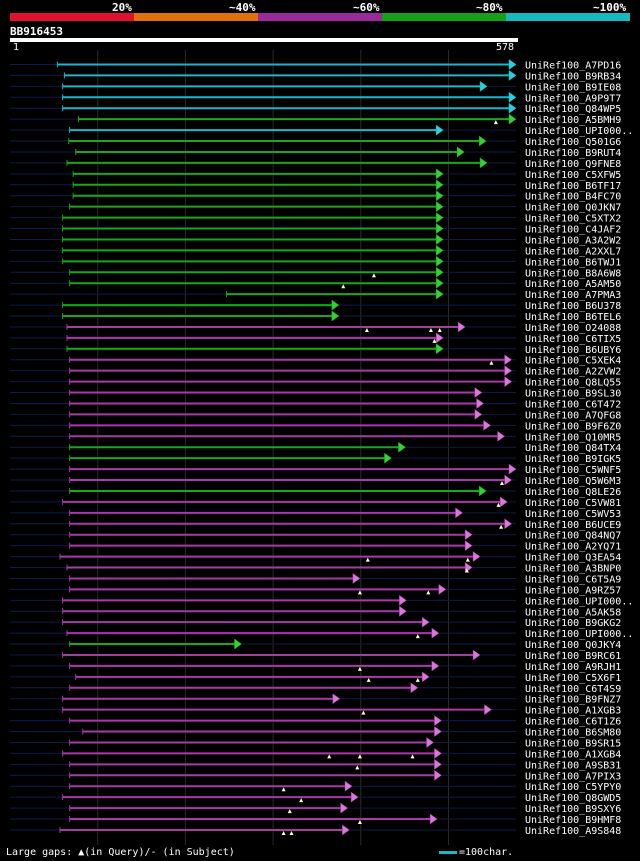 Image resolution: width=640 pixels, height=861 pixels. I want to click on hit-label: UniRef100_Q5W6M3, so click(573, 481).